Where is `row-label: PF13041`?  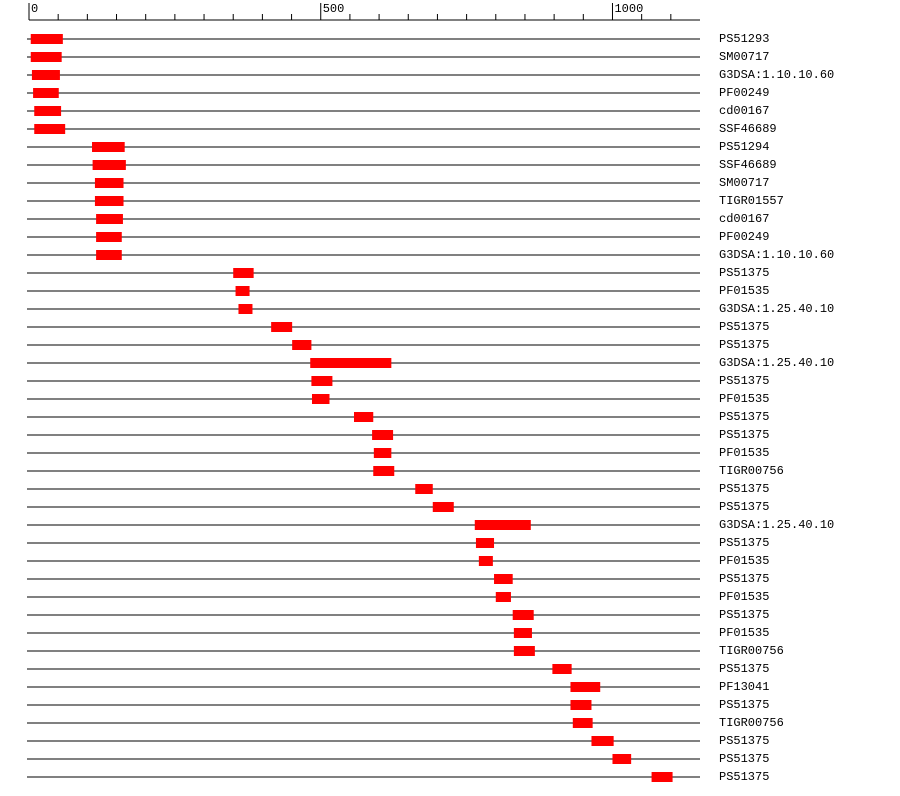 row-label: PF13041 is located at coordinates (744, 687).